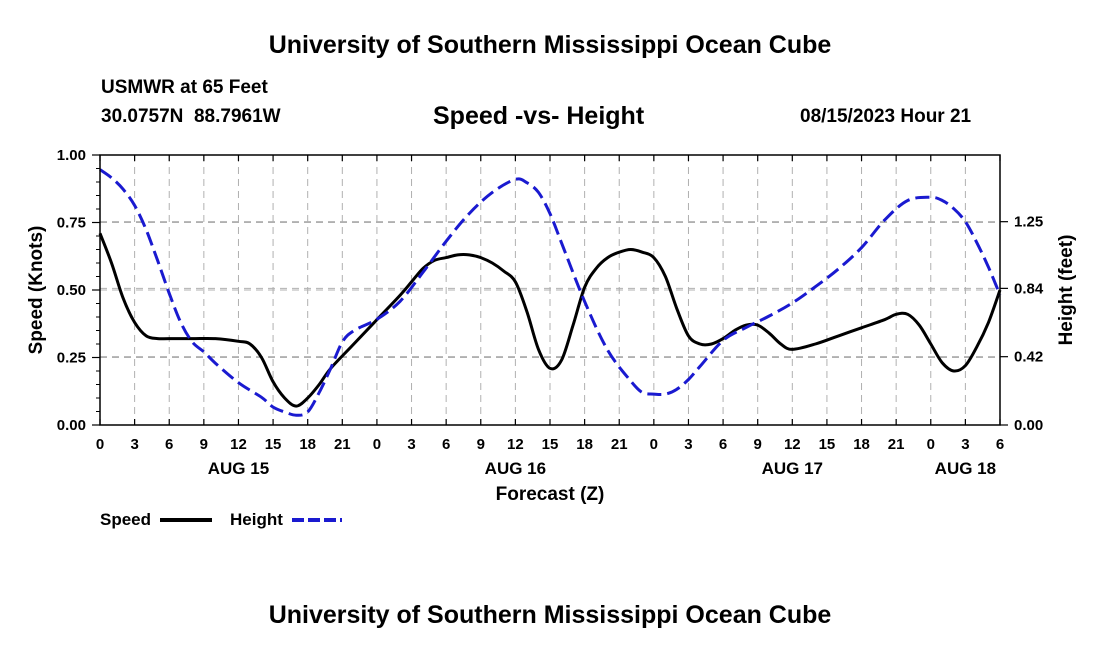 This screenshot has width=1100, height=650. I want to click on station-label: USMWR at 65 Feet, so click(184, 87).